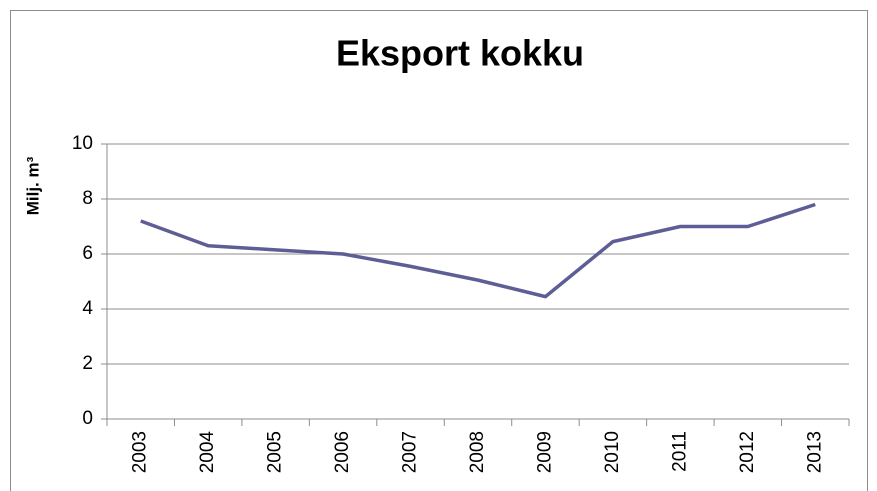 The image size is (877, 491). Describe the element at coordinates (814, 452) in the screenshot. I see `x-tick-label: 2013` at that location.